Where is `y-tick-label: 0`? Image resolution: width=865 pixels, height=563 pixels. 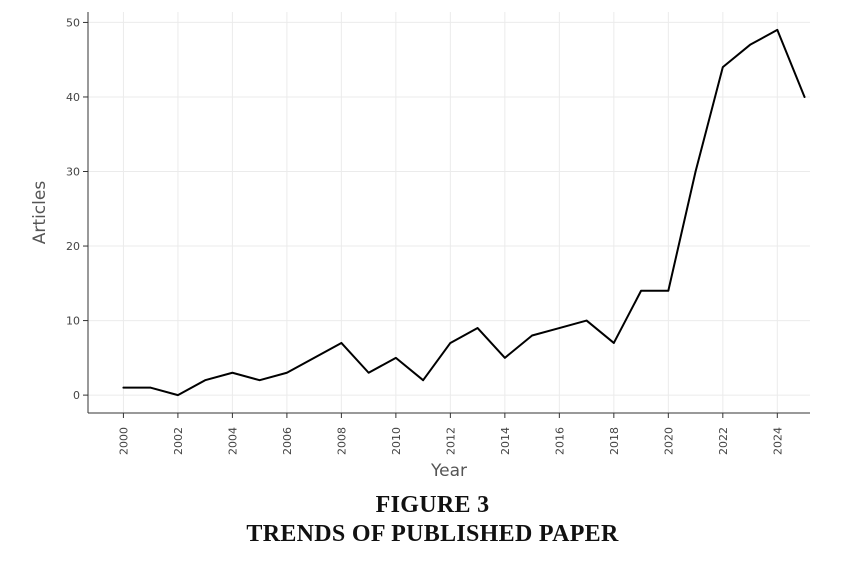
y-tick-label: 0 is located at coordinates (76, 395).